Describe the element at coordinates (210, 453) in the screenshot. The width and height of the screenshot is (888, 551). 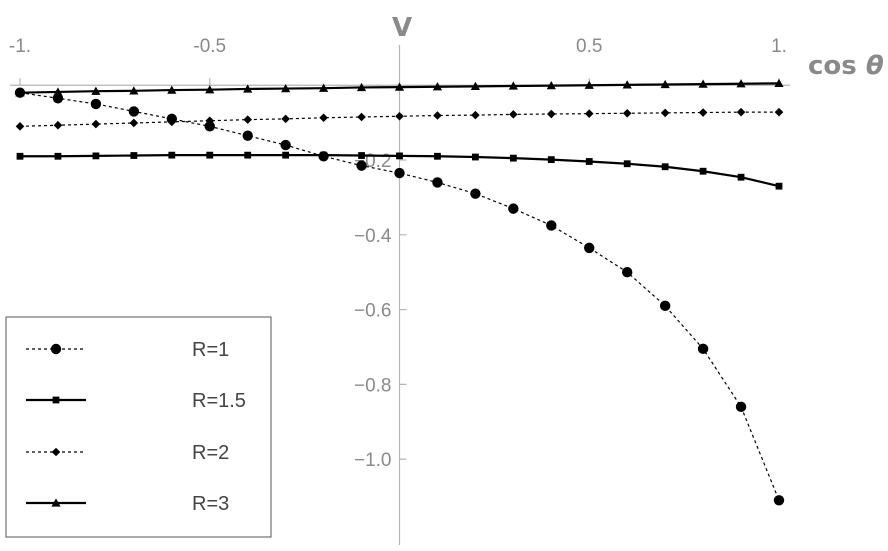
I see `legend-label: R=2` at that location.